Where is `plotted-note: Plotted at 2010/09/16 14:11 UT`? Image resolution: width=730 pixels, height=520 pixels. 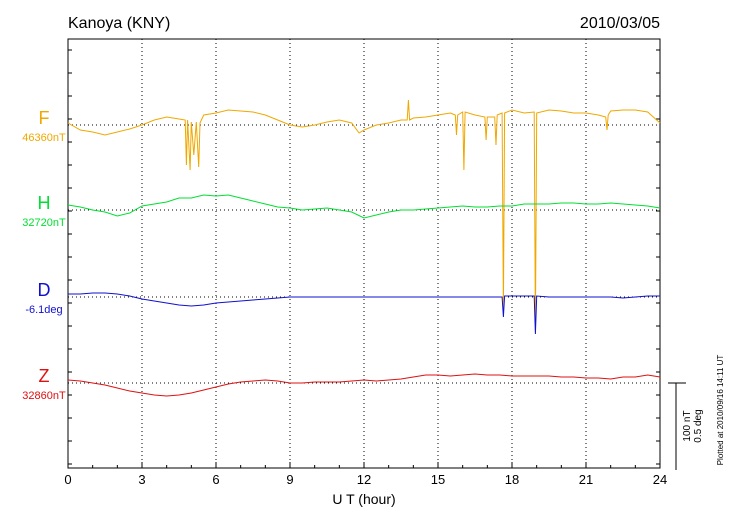
plotted-note: Plotted at 2010/09/16 14:11 UT is located at coordinates (720, 410).